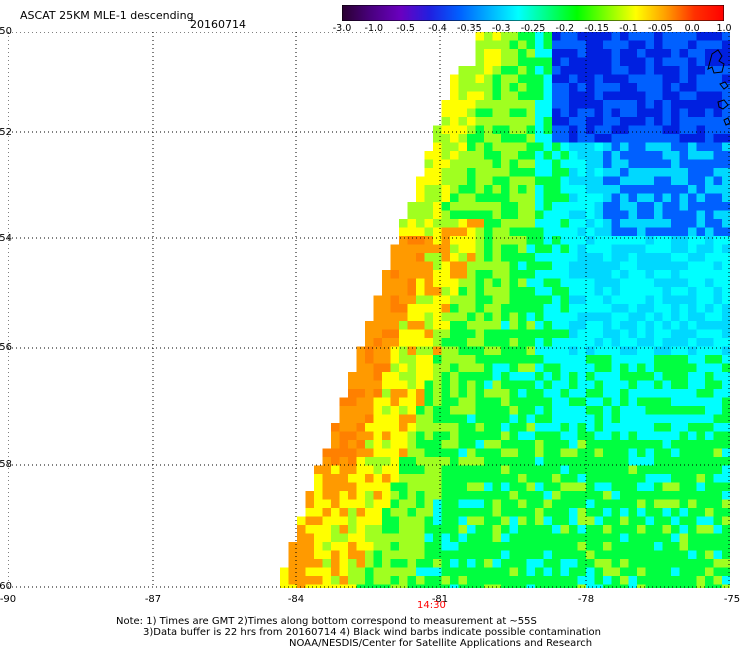 Image resolution: width=740 pixels, height=650 pixels. What do you see at coordinates (6, 464) in the screenshot?
I see `lat-label-58: -58` at bounding box center [6, 464].